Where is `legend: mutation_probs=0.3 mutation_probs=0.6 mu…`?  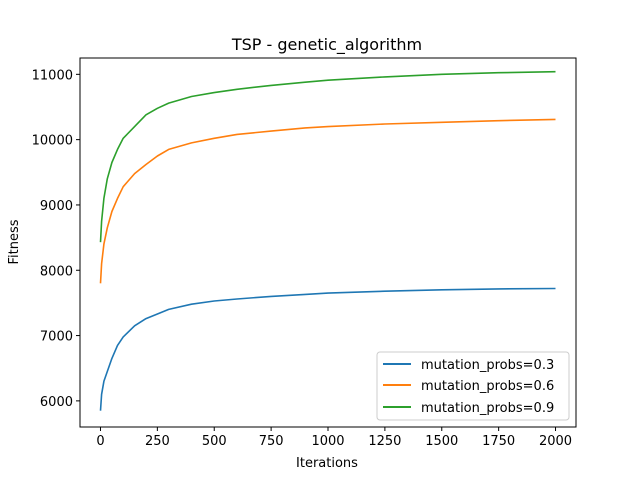 legend: mutation_probs=0.3 mutation_probs=0.6 mu… is located at coordinates (473, 386).